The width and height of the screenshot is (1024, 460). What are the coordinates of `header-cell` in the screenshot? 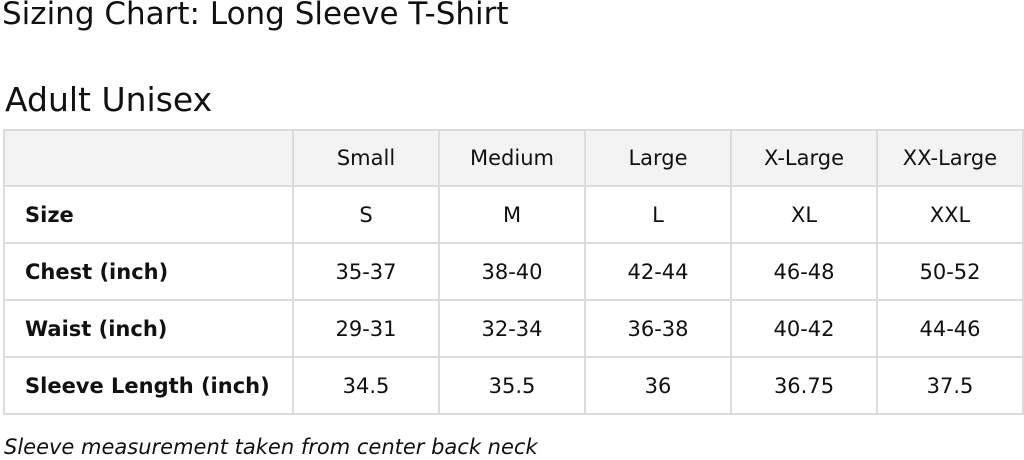 It's located at (148, 158).